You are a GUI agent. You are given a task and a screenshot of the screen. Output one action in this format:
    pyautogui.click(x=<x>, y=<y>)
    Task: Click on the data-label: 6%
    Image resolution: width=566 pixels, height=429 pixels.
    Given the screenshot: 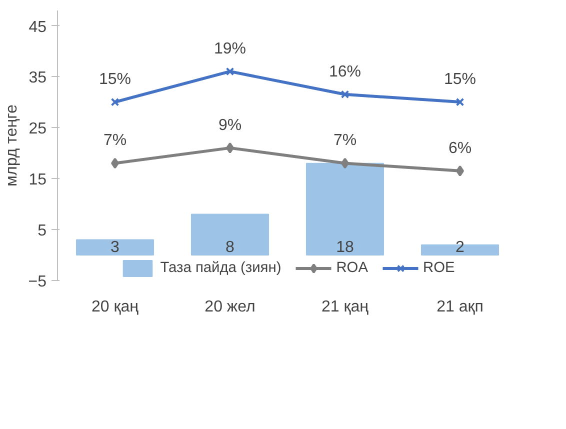 What is the action you would take?
    pyautogui.click(x=460, y=148)
    